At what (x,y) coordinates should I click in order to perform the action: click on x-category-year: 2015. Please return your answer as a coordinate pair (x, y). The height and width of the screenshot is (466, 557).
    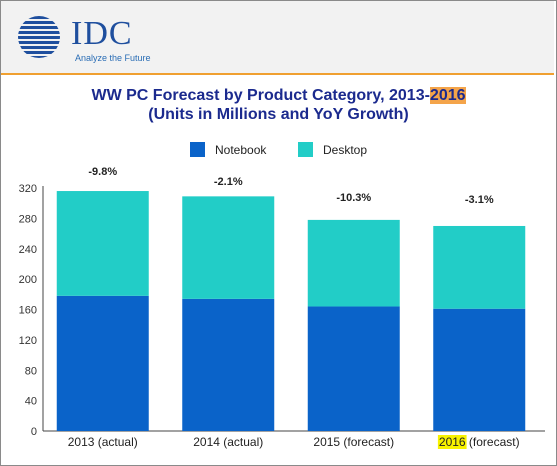
    Looking at the image, I should click on (326, 442).